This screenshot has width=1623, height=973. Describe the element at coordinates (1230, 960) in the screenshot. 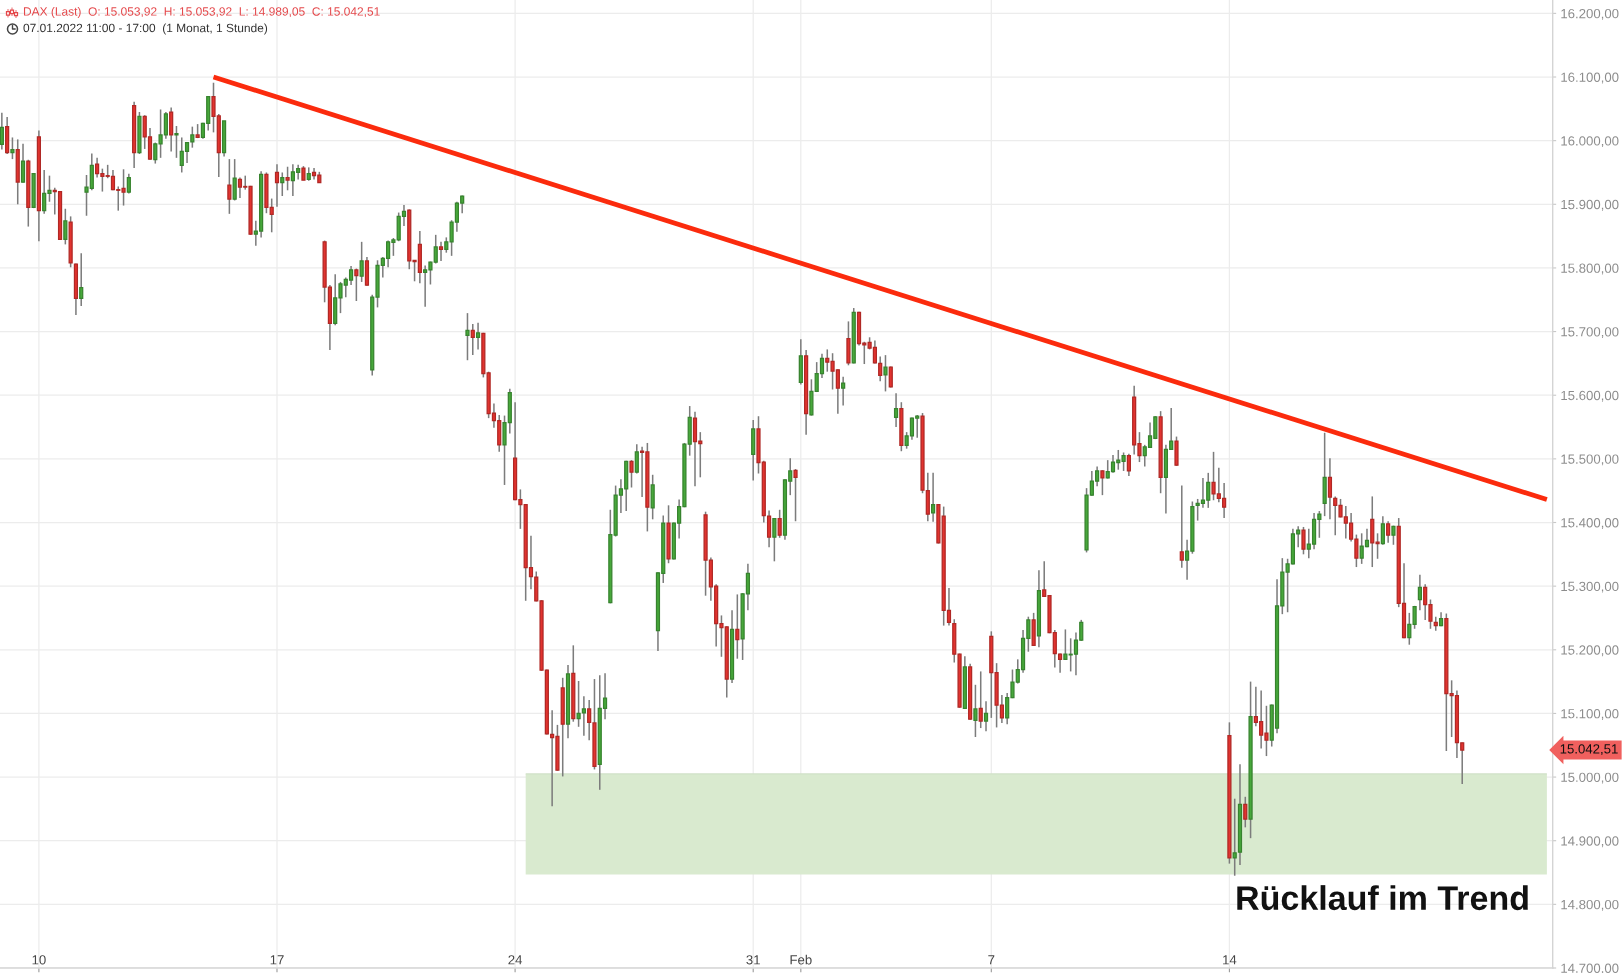

I see `x-tick-label: 14` at that location.